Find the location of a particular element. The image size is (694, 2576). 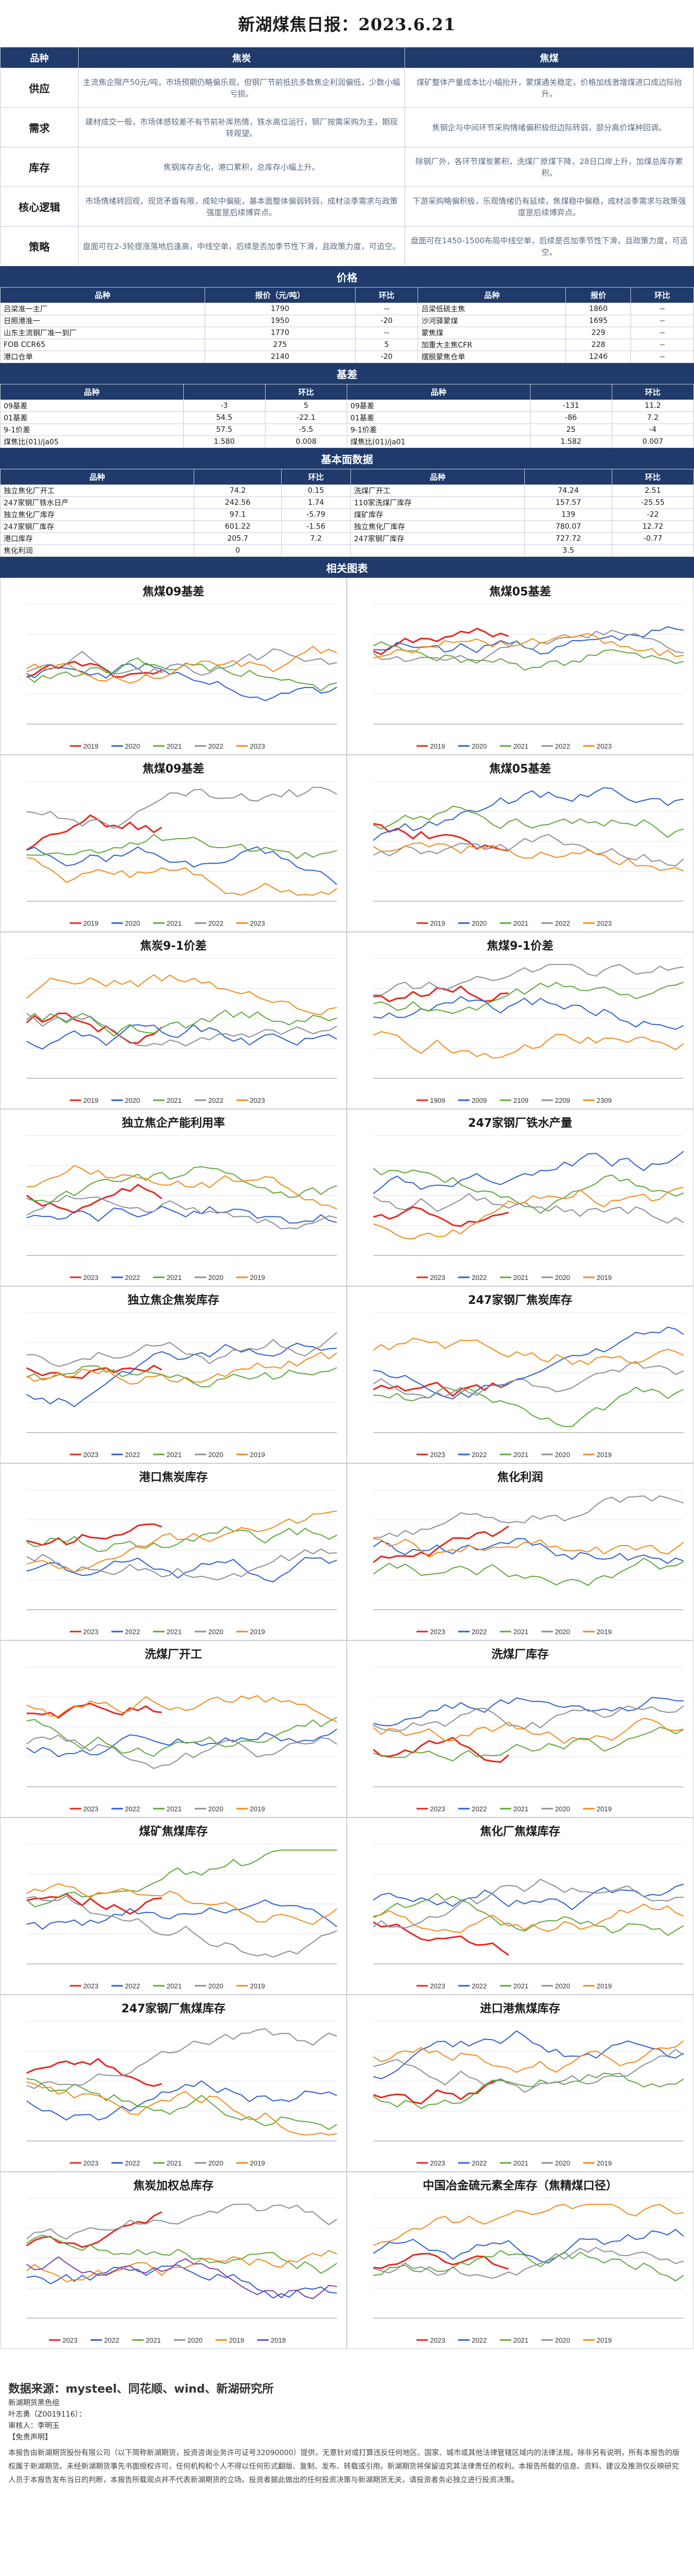

chart-plot: 2023 2022 2021 2020 2019 2018 is located at coordinates (181, 2271).